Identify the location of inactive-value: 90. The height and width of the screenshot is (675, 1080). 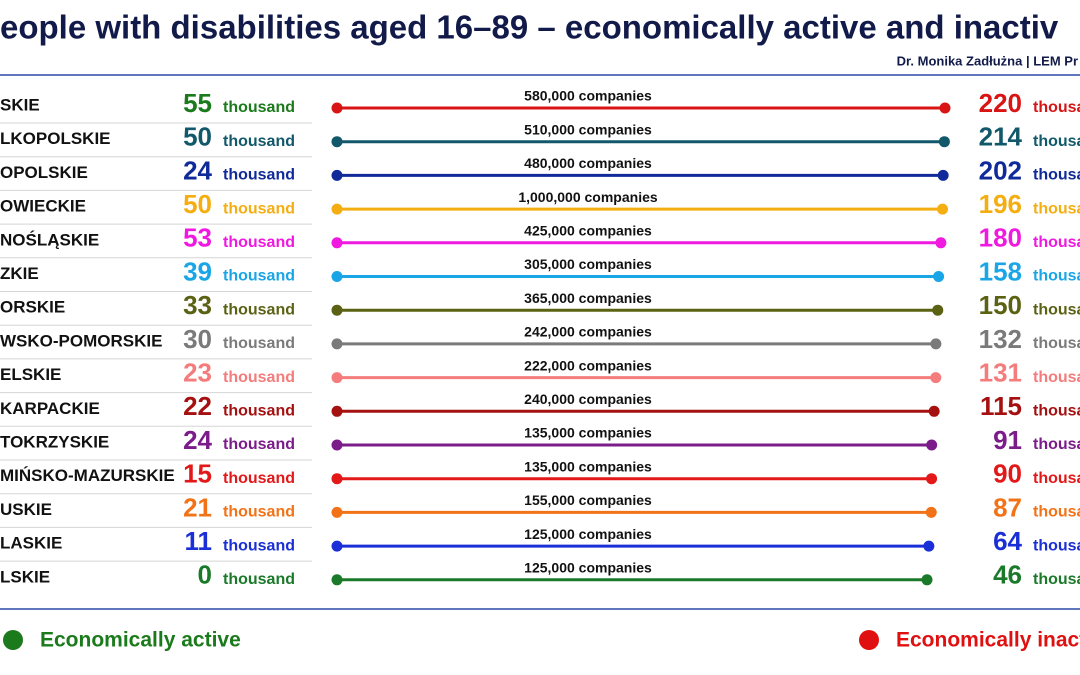
(1007, 474).